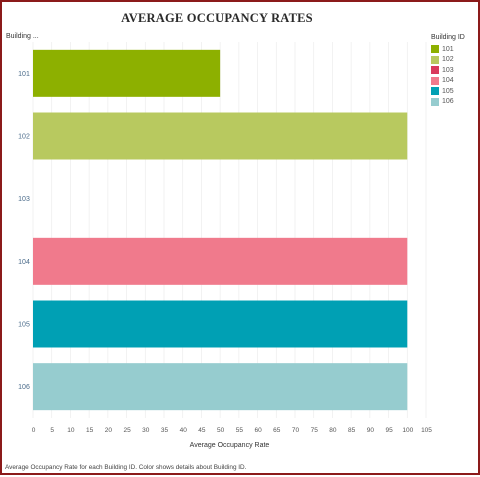 This screenshot has height=477, width=480. Describe the element at coordinates (455, 81) in the screenshot. I see `legend-item: 104` at that location.